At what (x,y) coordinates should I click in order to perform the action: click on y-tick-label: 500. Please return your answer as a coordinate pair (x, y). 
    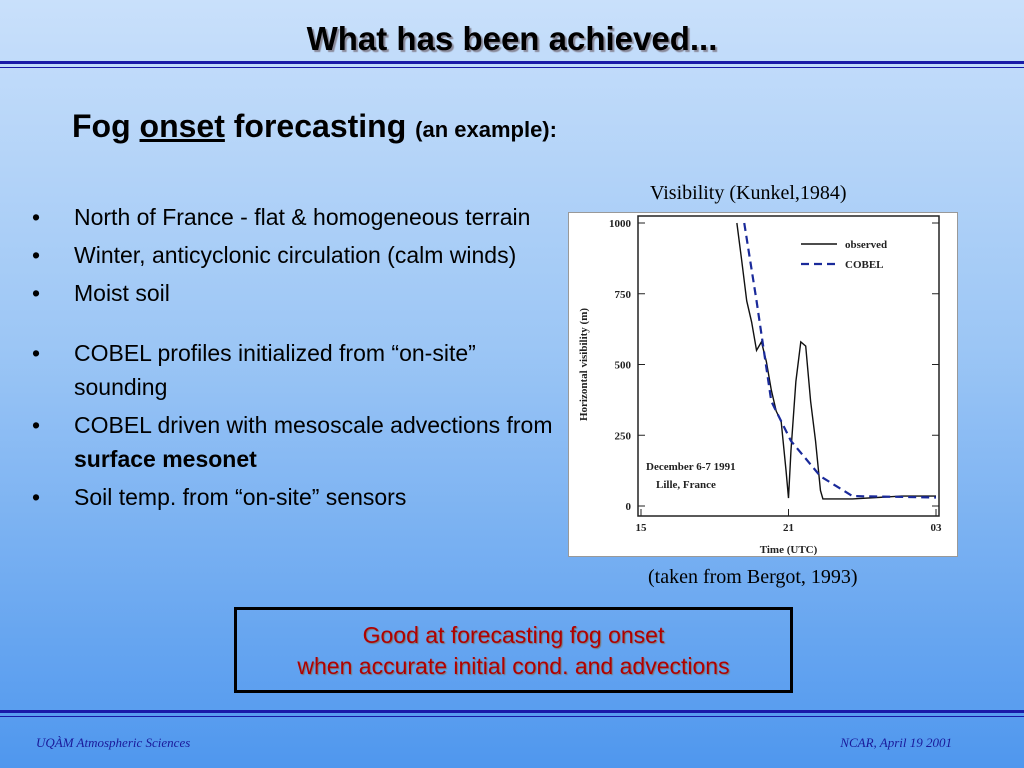
    Looking at the image, I should click on (623, 366).